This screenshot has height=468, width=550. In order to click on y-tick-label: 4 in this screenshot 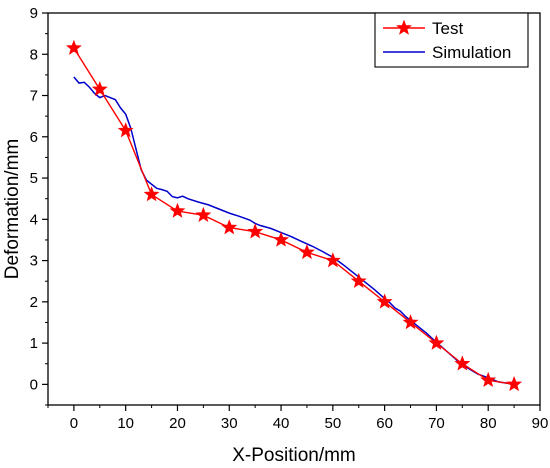, I will do `click(34, 219)`.